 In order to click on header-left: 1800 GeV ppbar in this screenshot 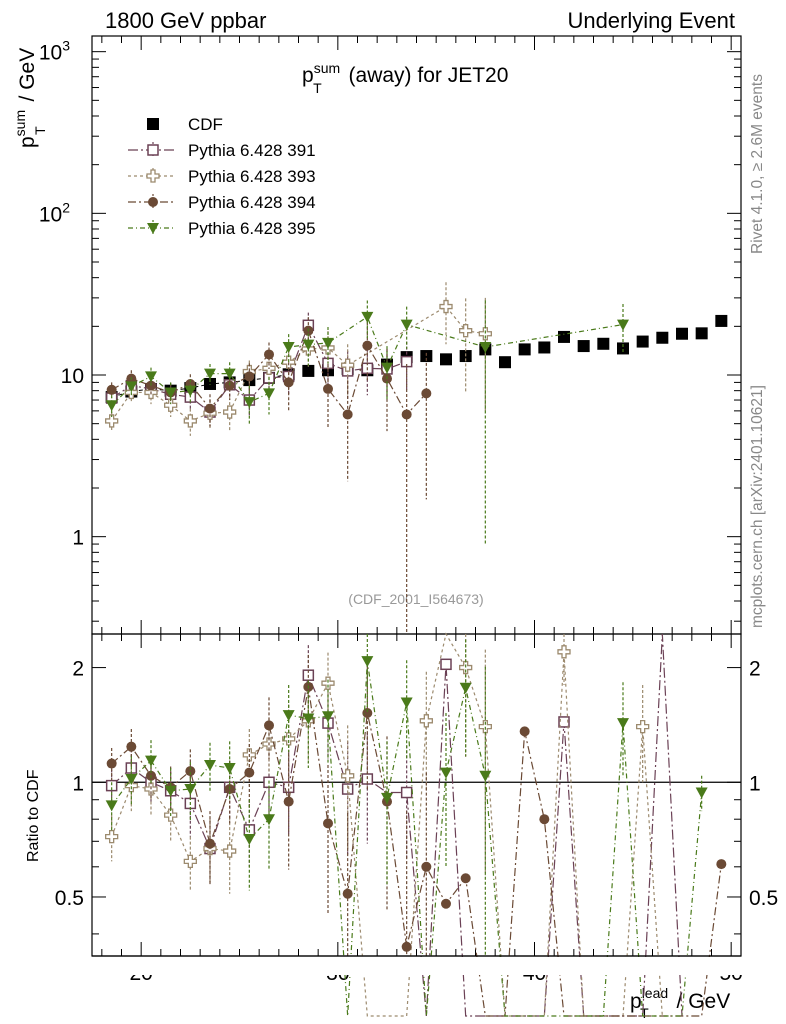, I will do `click(185, 20)`.